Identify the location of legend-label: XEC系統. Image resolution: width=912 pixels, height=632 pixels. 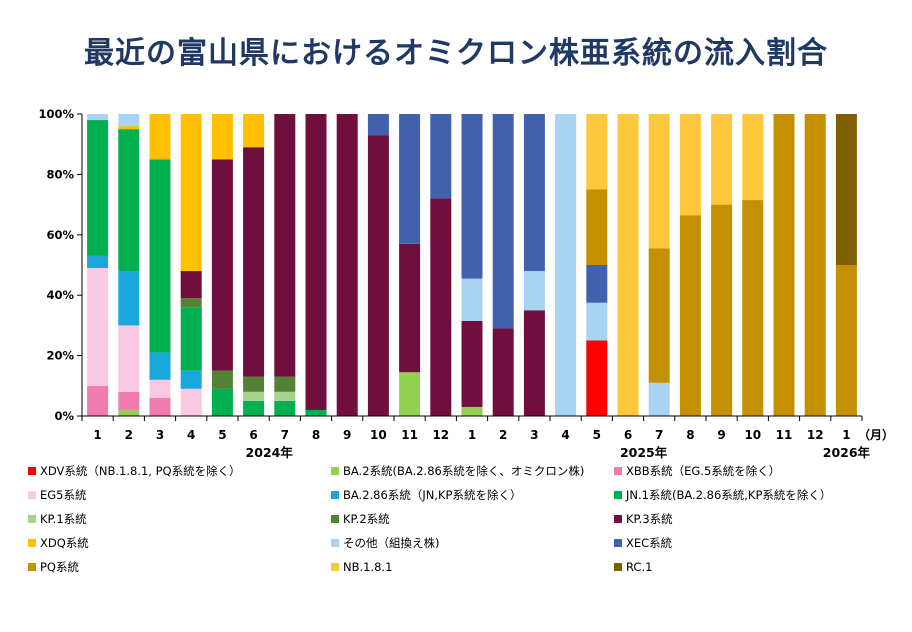
(649, 543).